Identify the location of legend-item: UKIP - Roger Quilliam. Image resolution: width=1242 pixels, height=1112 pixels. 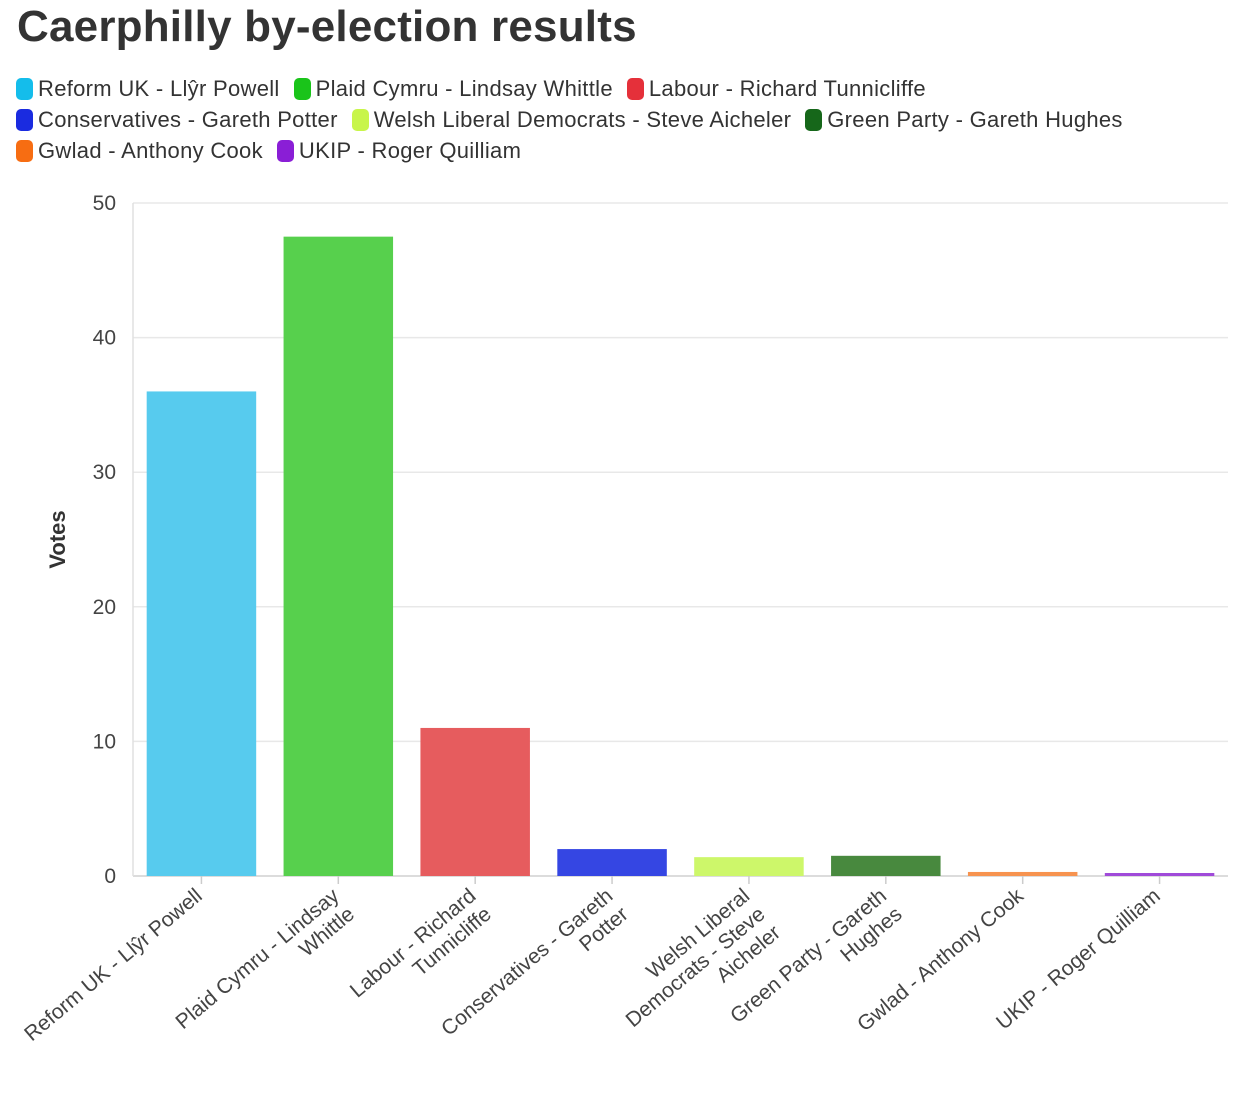
(399, 150).